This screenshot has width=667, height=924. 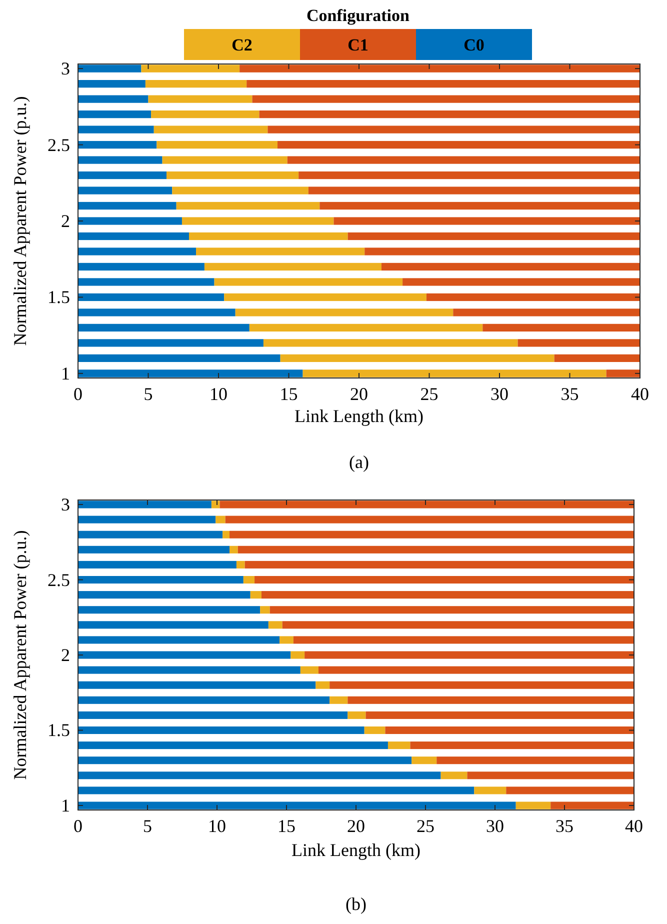 What do you see at coordinates (219, 394) in the screenshot?
I see `x-tick-label: 10` at bounding box center [219, 394].